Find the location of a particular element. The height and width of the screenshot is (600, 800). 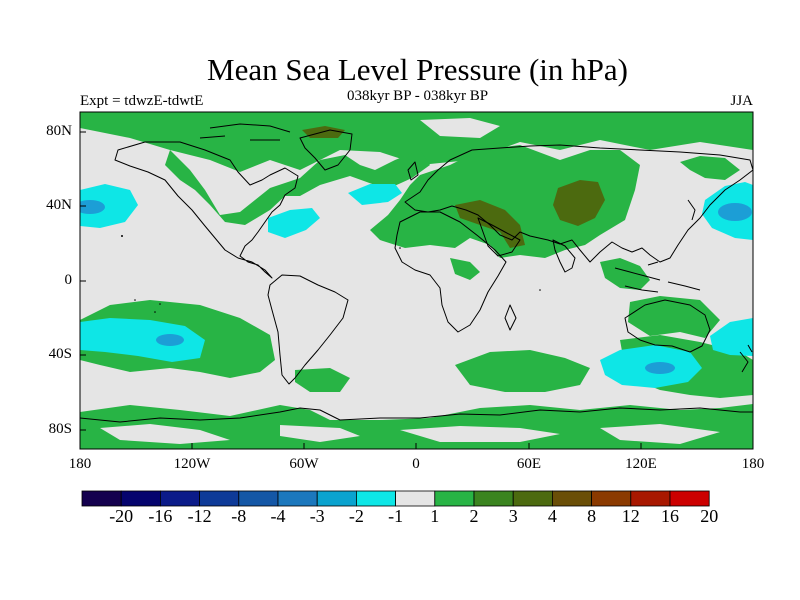

lon-label-120w: 120W is located at coordinates (192, 464).